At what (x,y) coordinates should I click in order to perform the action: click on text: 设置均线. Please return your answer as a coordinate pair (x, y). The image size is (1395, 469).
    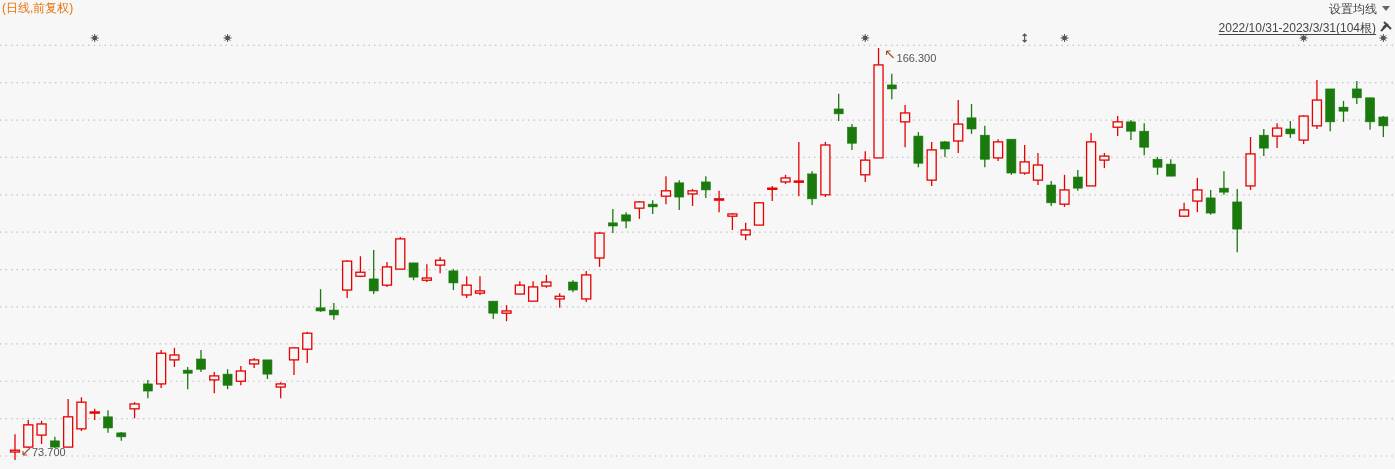
    Looking at the image, I should click on (1353, 9).